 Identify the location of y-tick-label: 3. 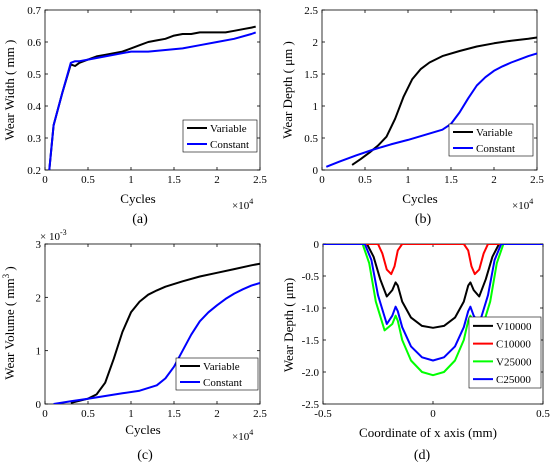
(39, 245).